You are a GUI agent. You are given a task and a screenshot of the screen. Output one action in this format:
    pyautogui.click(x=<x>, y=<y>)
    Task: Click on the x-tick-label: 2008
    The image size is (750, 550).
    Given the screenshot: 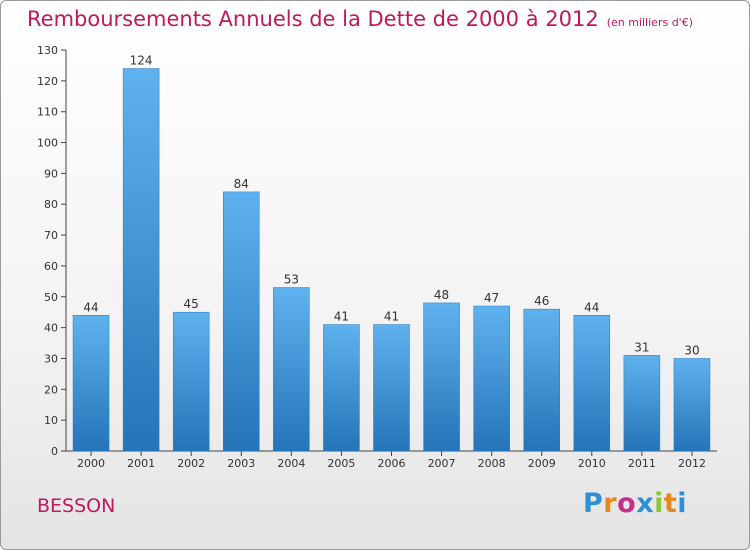 What is the action you would take?
    pyautogui.click(x=492, y=463)
    